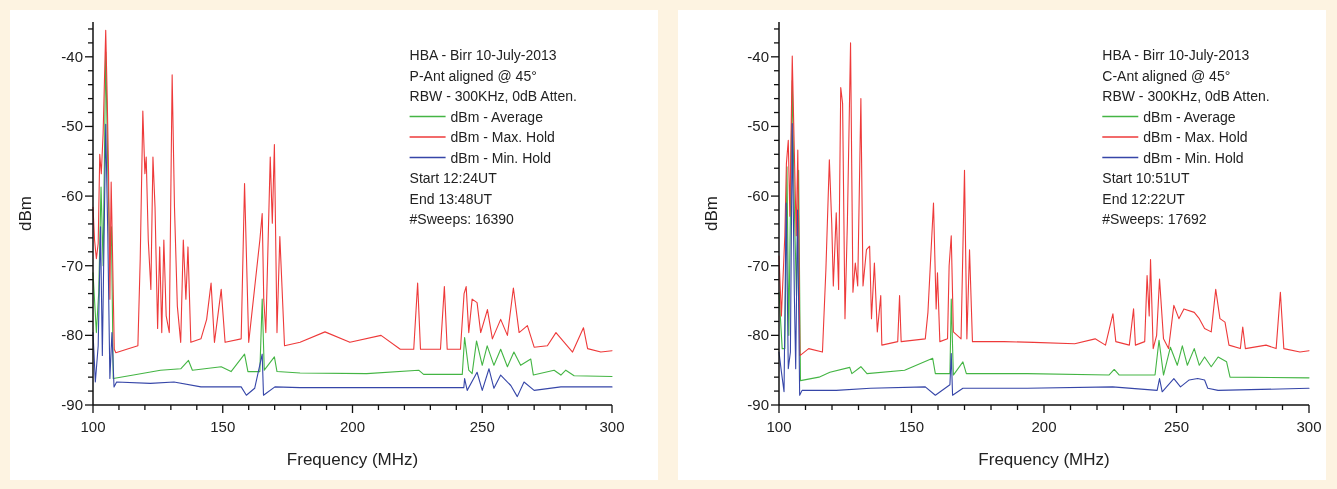 This screenshot has height=489, width=1337. I want to click on annotation: #Sweeps: 17692, so click(1154, 219).